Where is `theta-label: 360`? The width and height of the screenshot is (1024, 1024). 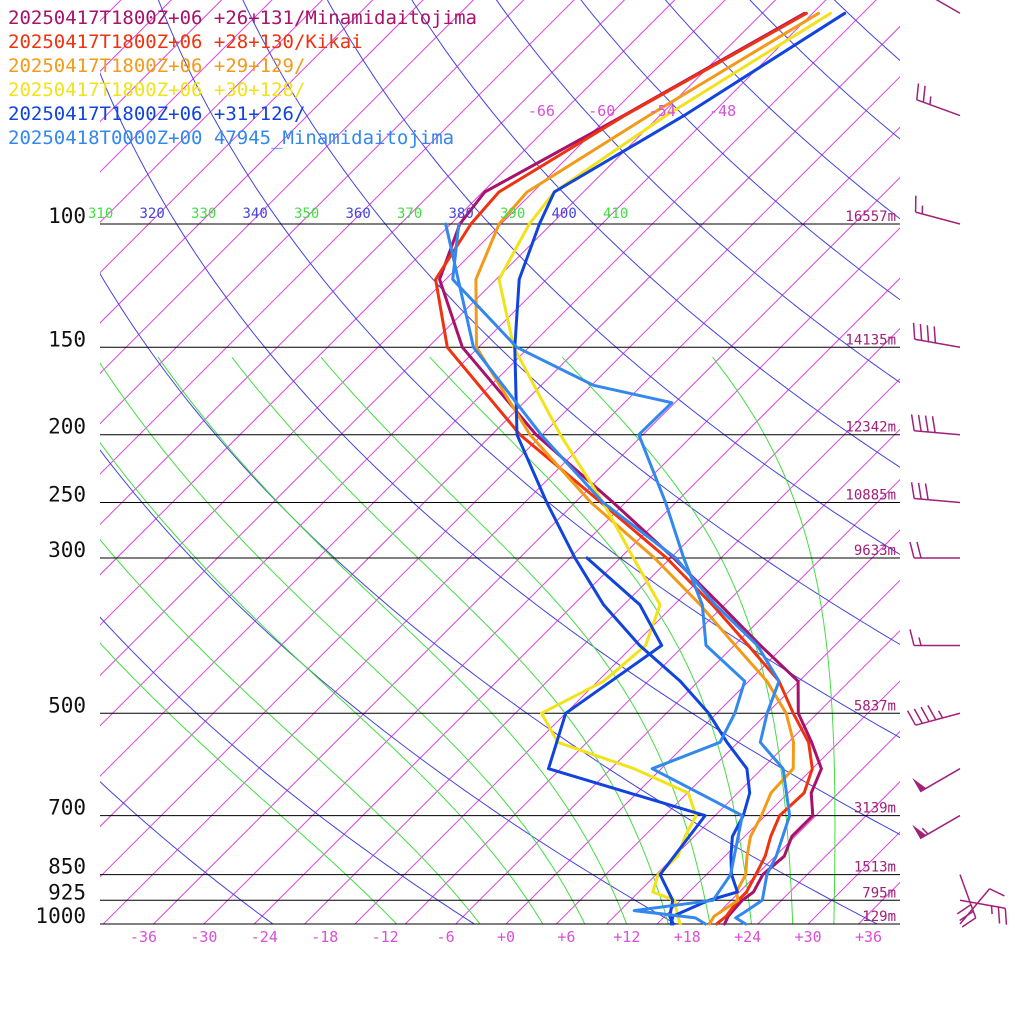
theta-label: 360 is located at coordinates (358, 214).